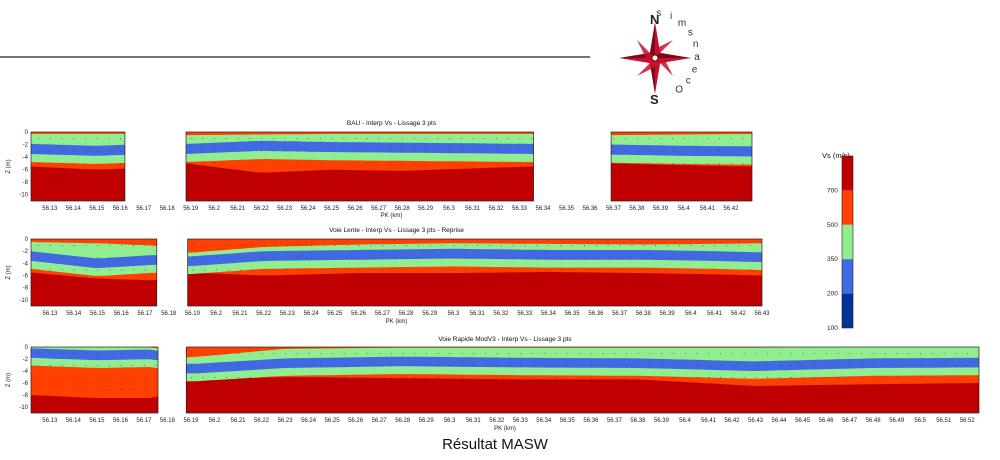  What do you see at coordinates (392, 123) in the screenshot?
I see `panel-title: BAU - Interp Vs - Lissage 3 pts` at bounding box center [392, 123].